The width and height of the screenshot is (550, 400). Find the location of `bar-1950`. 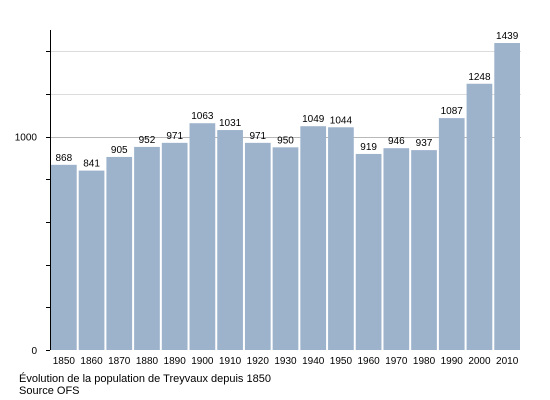

bar-1950 is located at coordinates (341, 238).